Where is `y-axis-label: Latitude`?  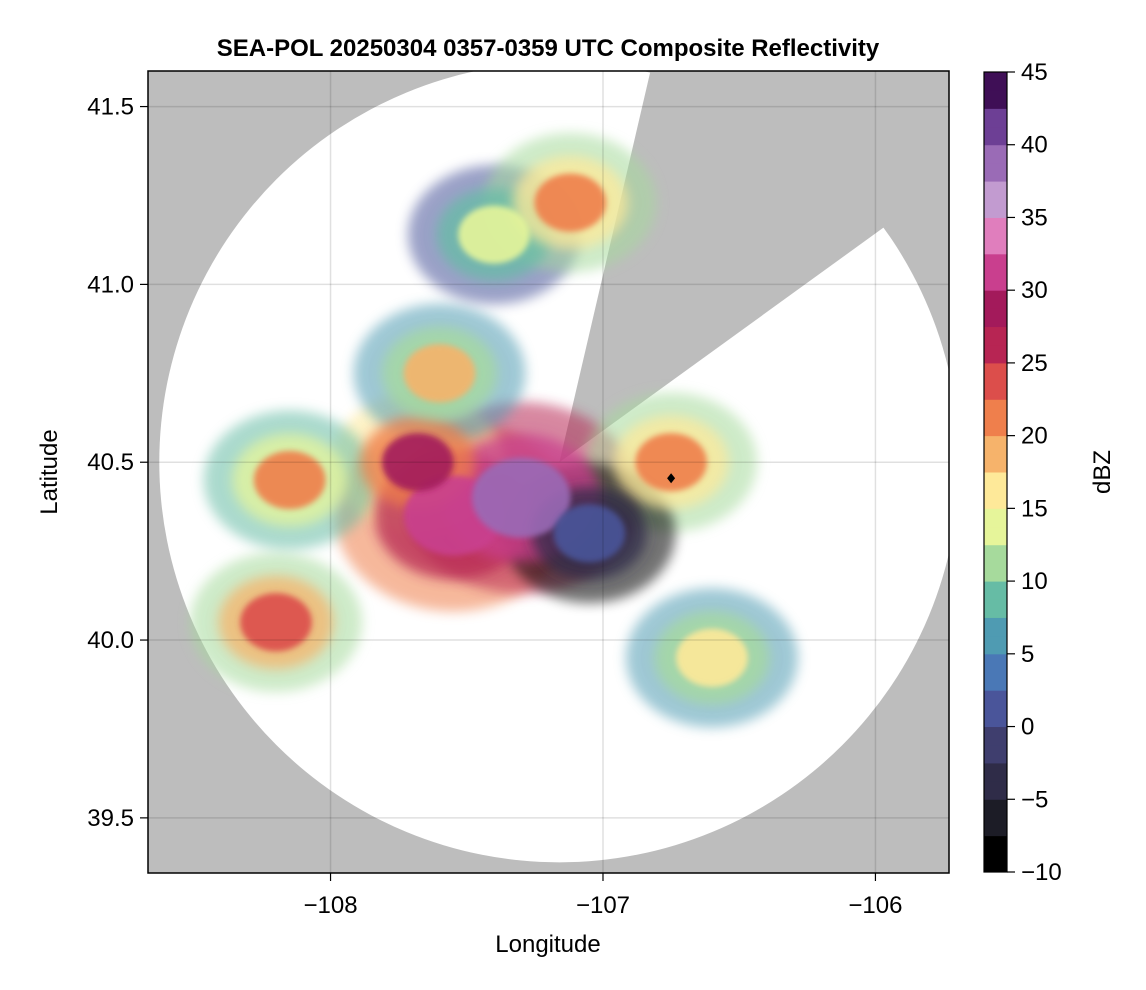 y-axis-label: Latitude is located at coordinates (49, 471).